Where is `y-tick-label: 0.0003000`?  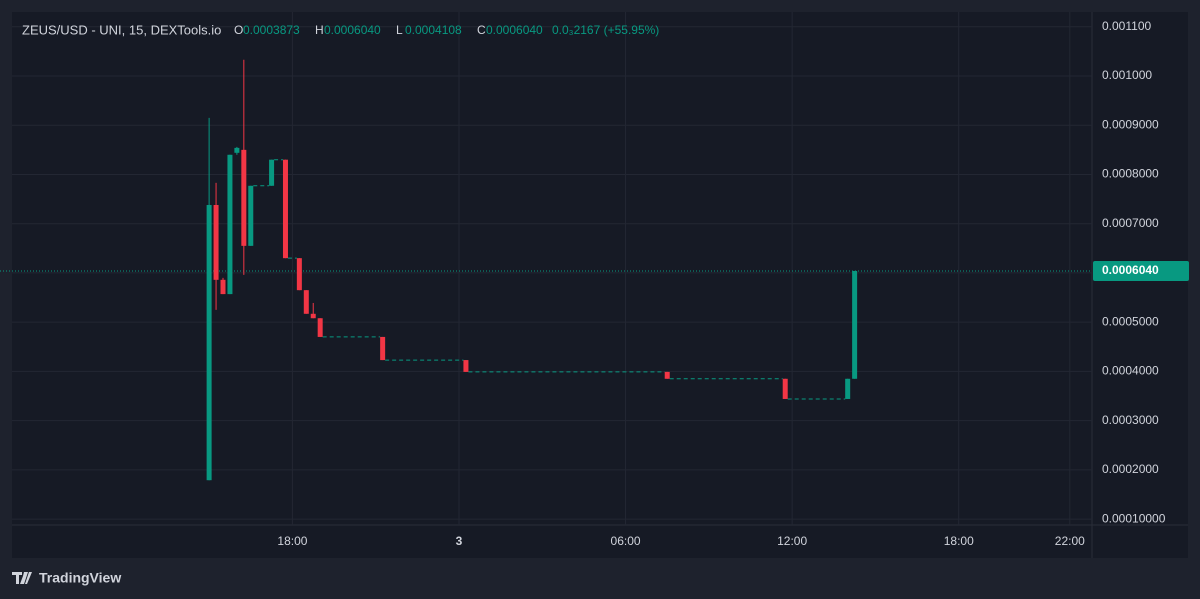 y-tick-label: 0.0003000 is located at coordinates (1130, 420).